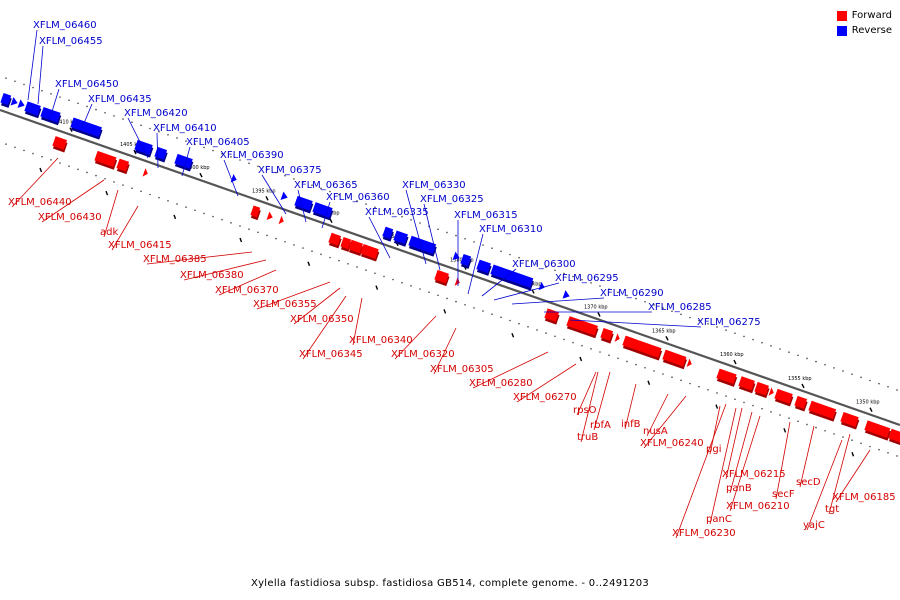 This screenshot has width=900, height=600. What do you see at coordinates (672, 422) in the screenshot?
I see `forward-gene-label: XFLM_06240` at bounding box center [672, 422].